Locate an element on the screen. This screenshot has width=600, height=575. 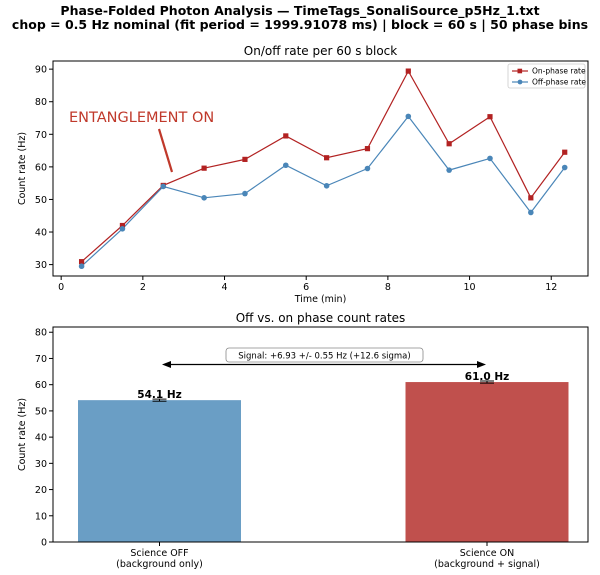
legend-label: Off-phase rate is located at coordinates (559, 82).